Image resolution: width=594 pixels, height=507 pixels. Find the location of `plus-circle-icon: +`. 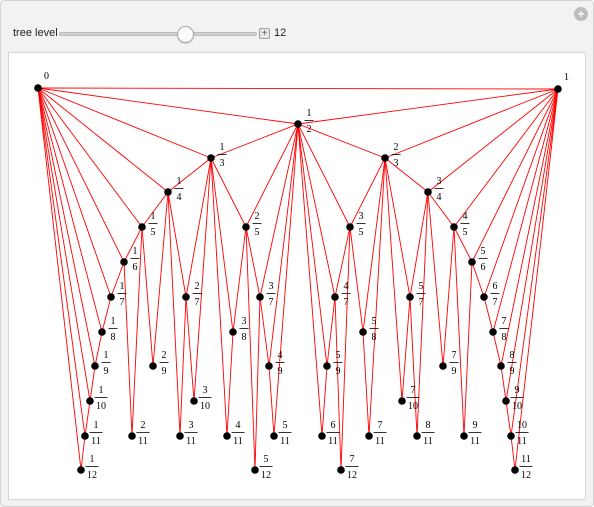

plus-circle-icon: + is located at coordinates (581, 14).